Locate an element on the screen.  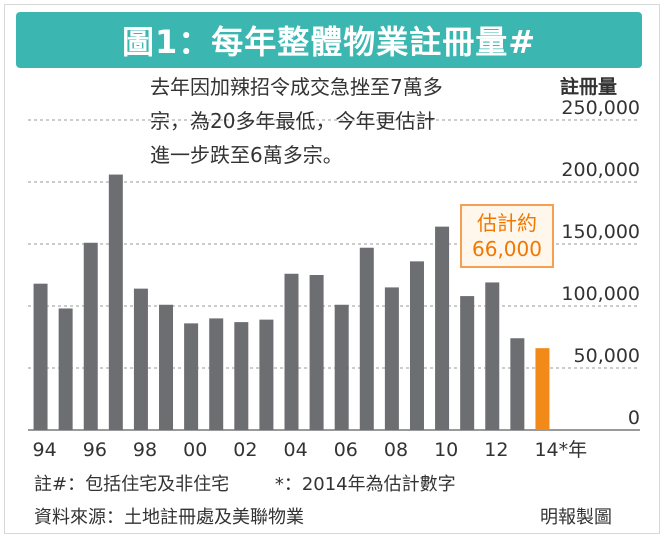
x-tick-label: 98 is located at coordinates (145, 450).